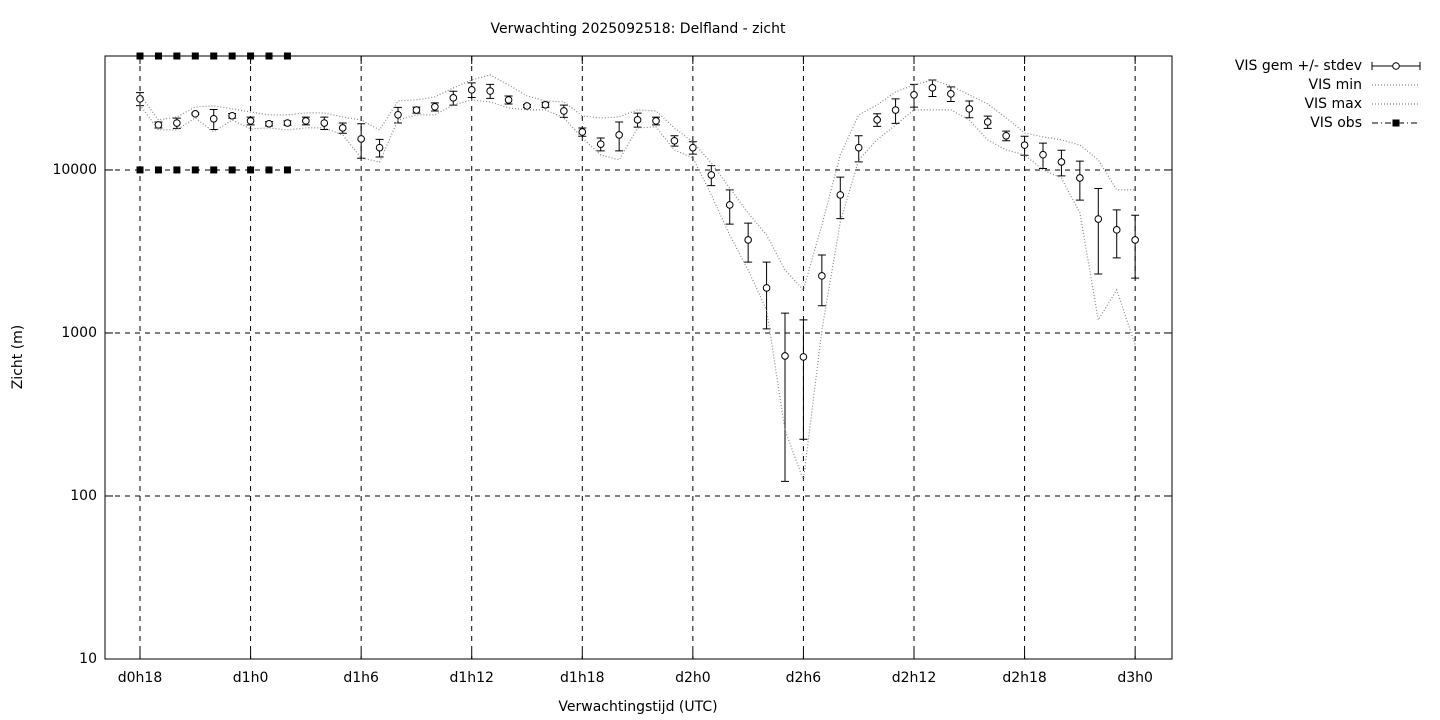  Describe the element at coordinates (914, 678) in the screenshot. I see `x-tick-label: d2h12` at that location.